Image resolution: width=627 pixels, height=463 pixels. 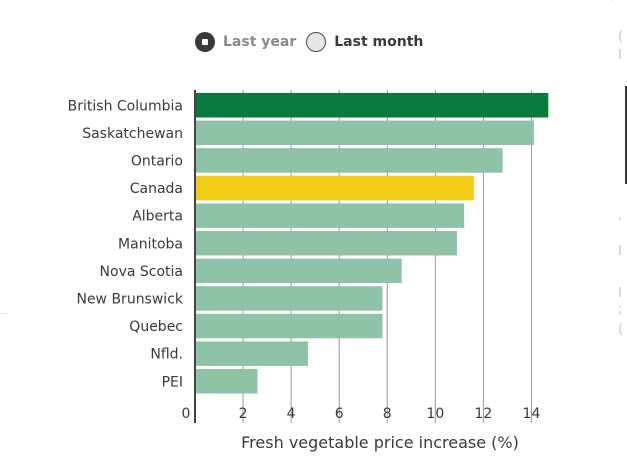 I want to click on toggle-last-year-label: Last year, so click(x=260, y=42).